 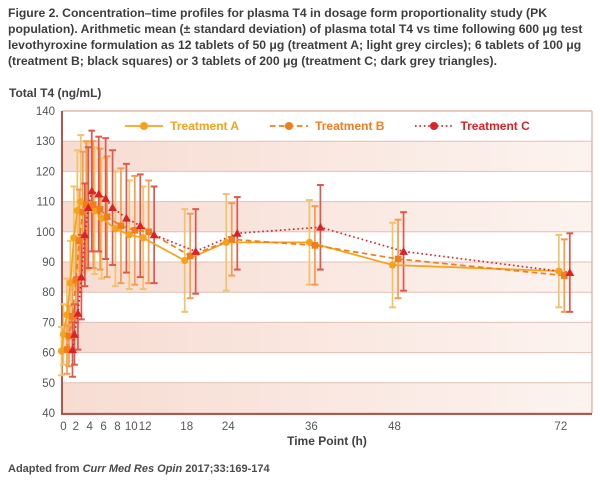 What do you see at coordinates (560, 427) in the screenshot?
I see `x-tick-label: 72` at bounding box center [560, 427].